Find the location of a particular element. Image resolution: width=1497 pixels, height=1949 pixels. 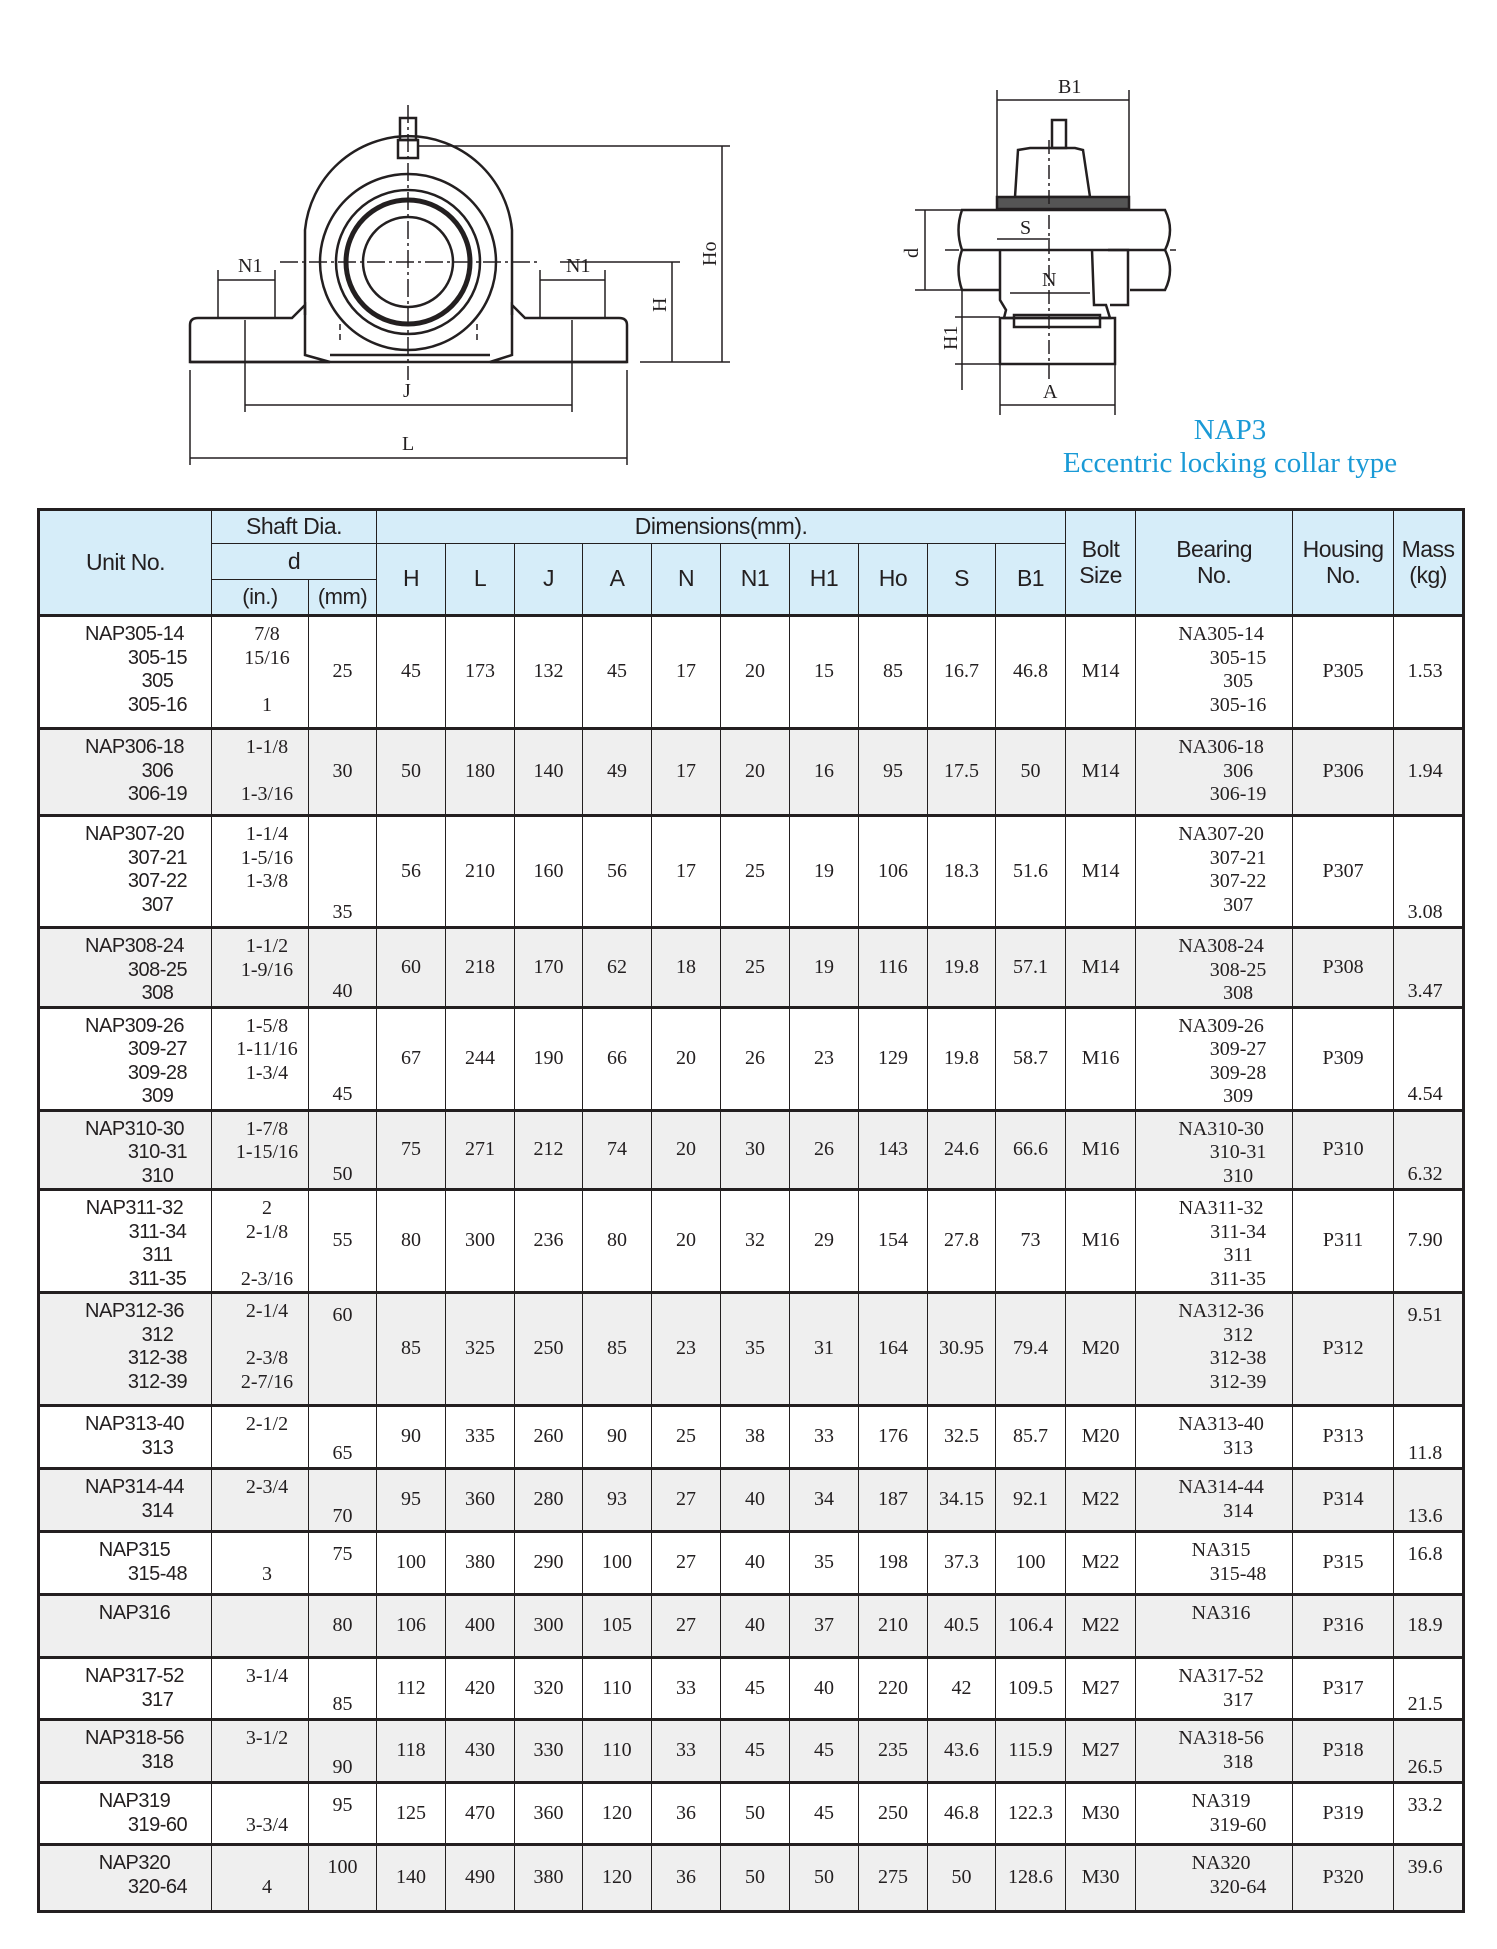

unit-no-cell: NAP315 315-48 is located at coordinates (125, 1562).